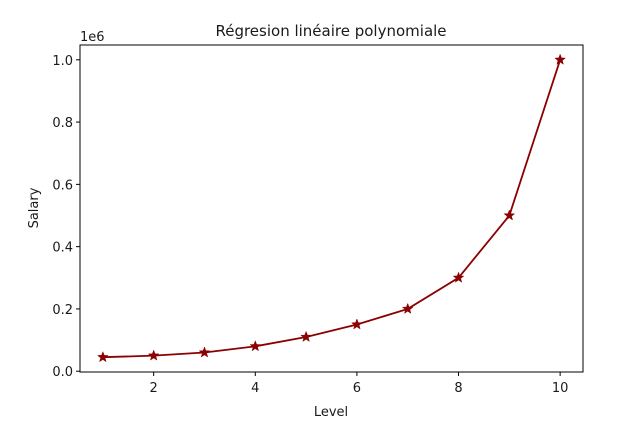 This screenshot has width=622, height=427. Describe the element at coordinates (92, 37) in the screenshot. I see `y-axis-multiplier: 1e6` at that location.